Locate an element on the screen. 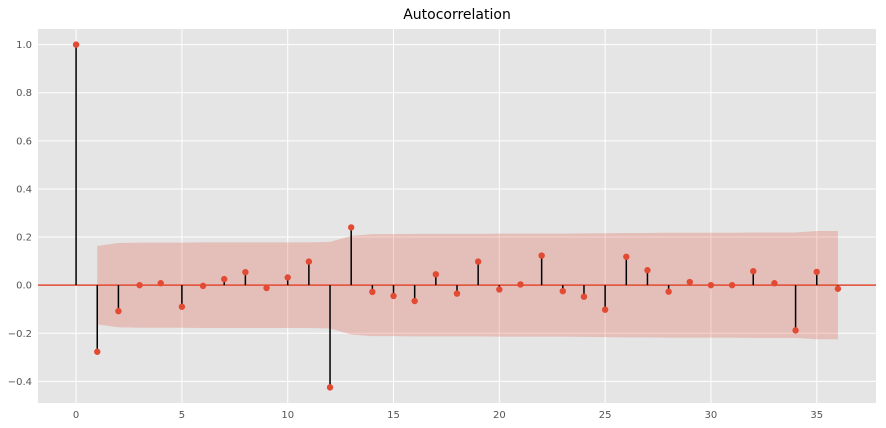 The height and width of the screenshot is (428, 886). x-tick-label: 0 is located at coordinates (76, 415).